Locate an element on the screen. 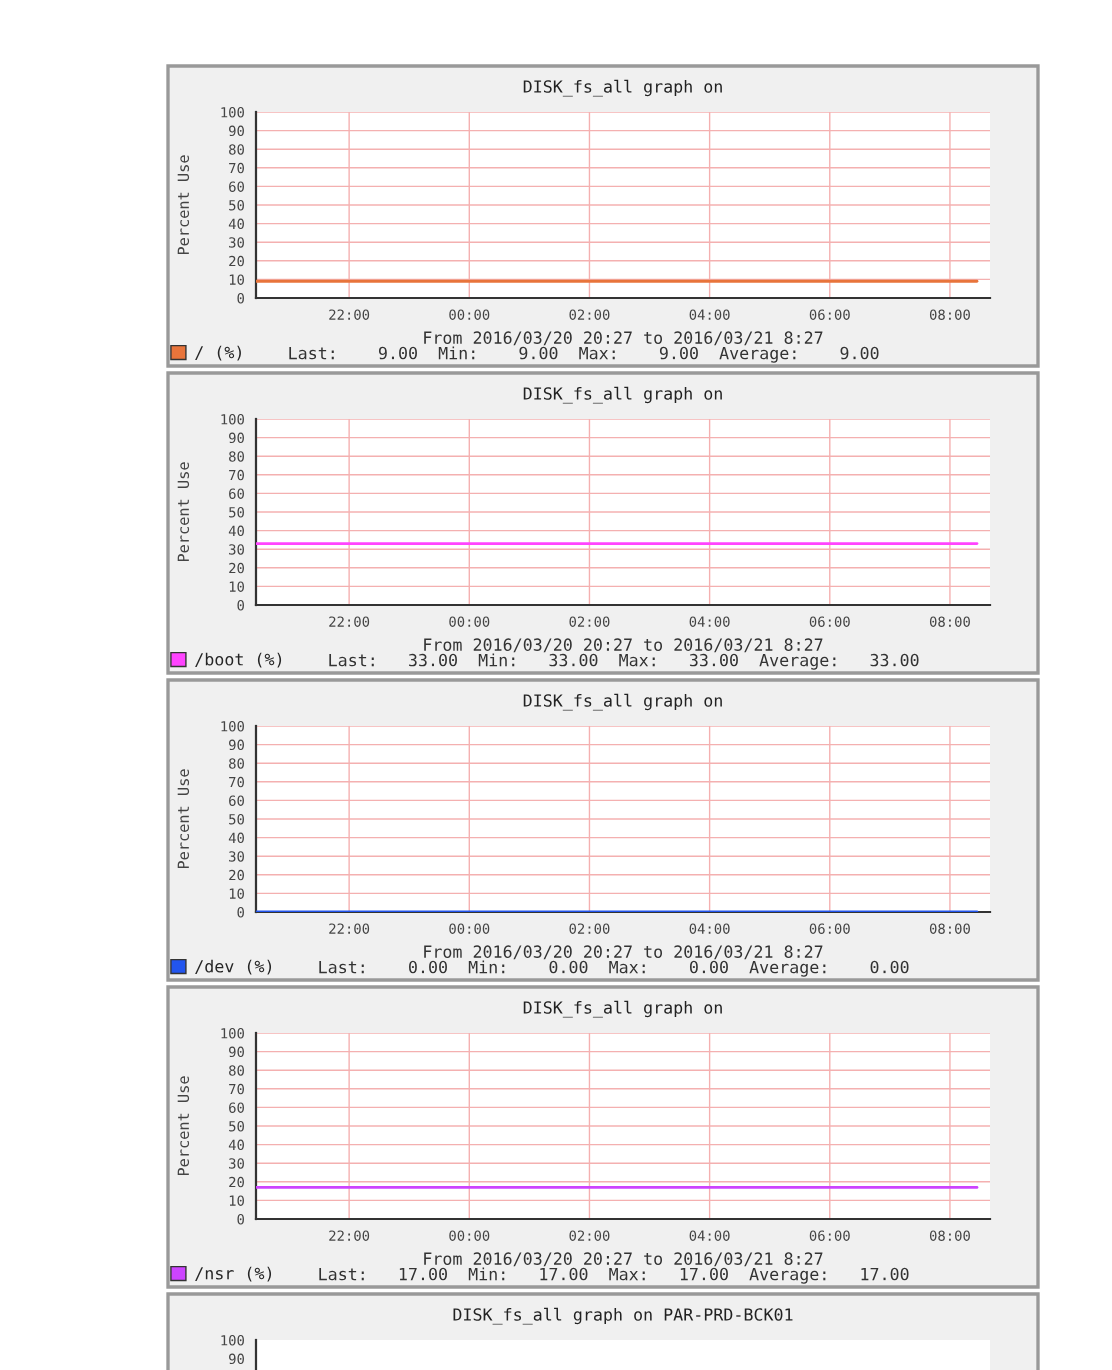  text: Last: 17.00 Min: 17.00 Max: 17.00 Average: 17.00 is located at coordinates (614, 1275).